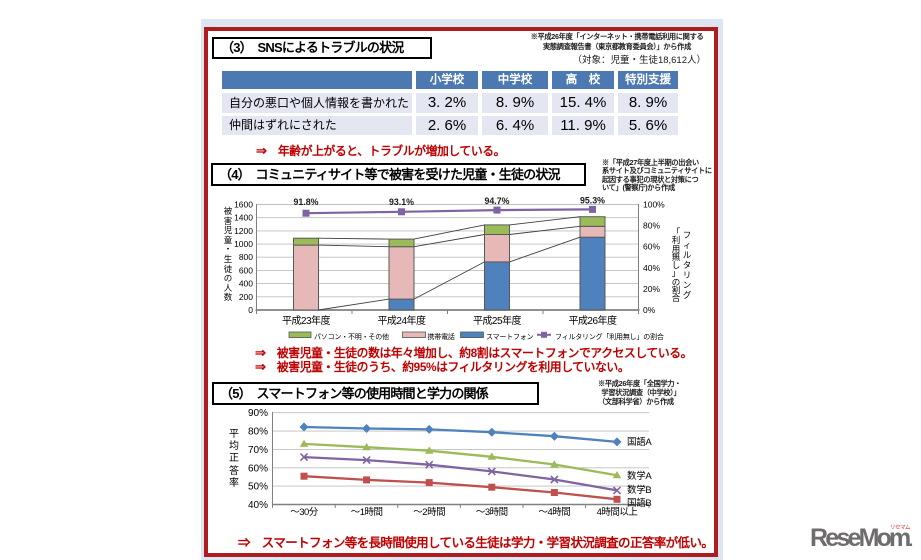 The height and width of the screenshot is (560, 921). I want to click on svg-text: 200, so click(246, 297).